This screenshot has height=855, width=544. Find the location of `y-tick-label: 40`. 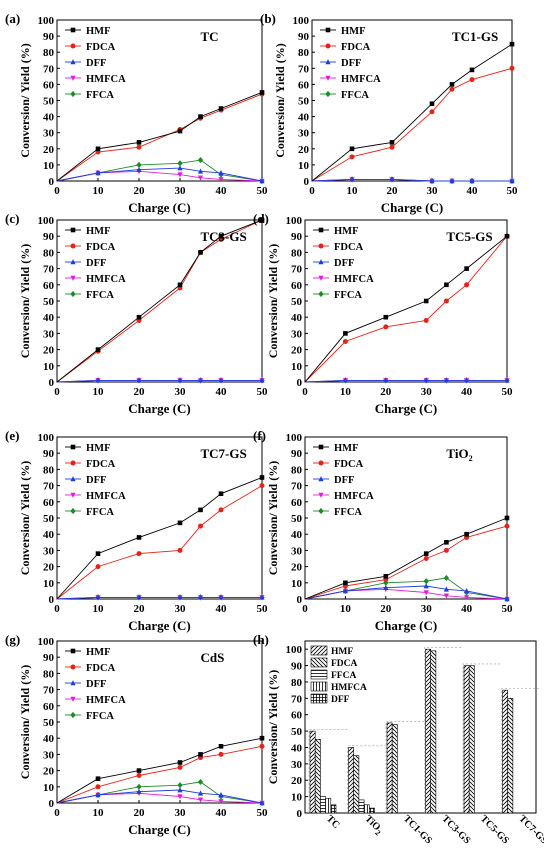

y-tick-label: 40 is located at coordinates (49, 318).